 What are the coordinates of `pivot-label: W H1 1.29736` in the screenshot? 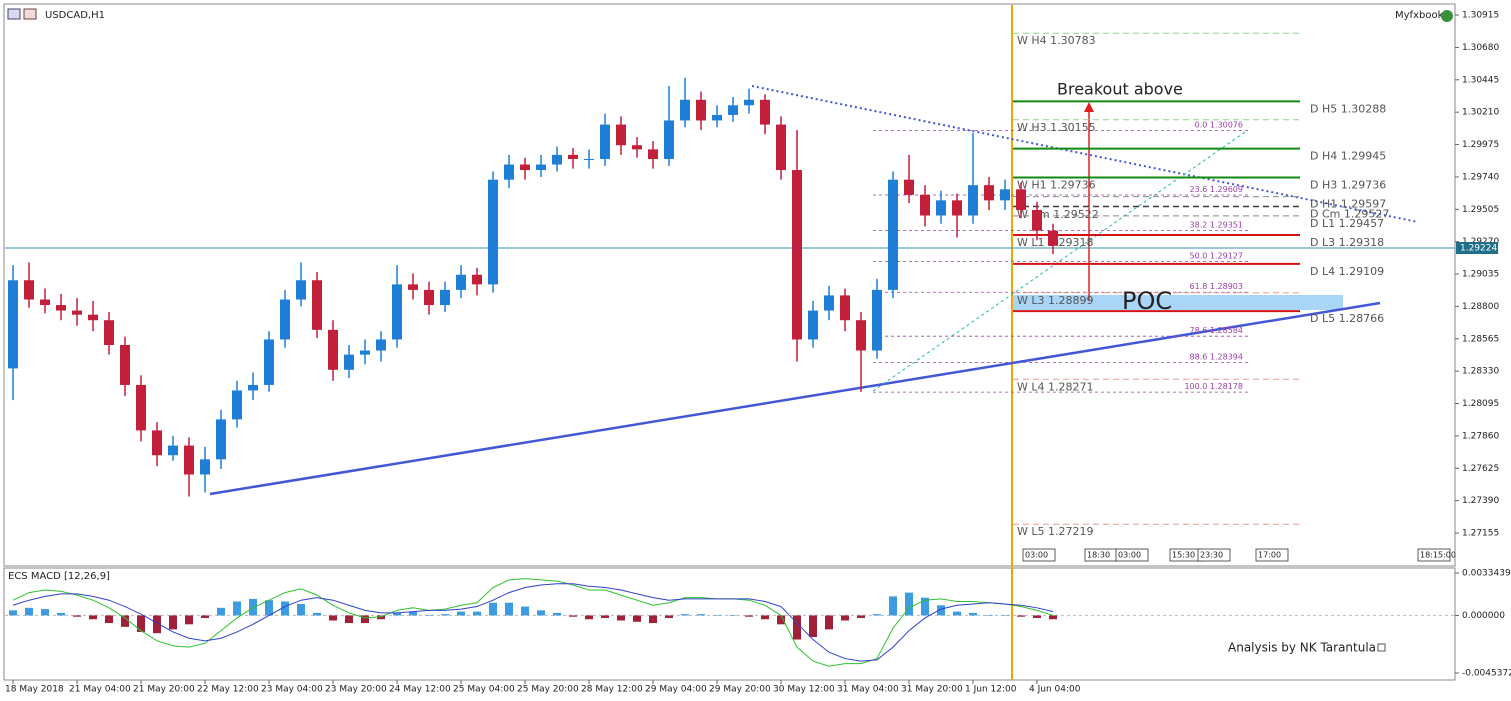 It's located at (1056, 184).